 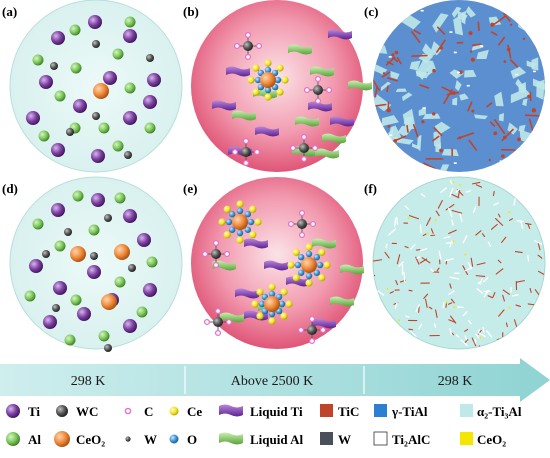 What do you see at coordinates (491, 439) in the screenshot?
I see `legend-ceo2-phase-label: CeO₂` at bounding box center [491, 439].